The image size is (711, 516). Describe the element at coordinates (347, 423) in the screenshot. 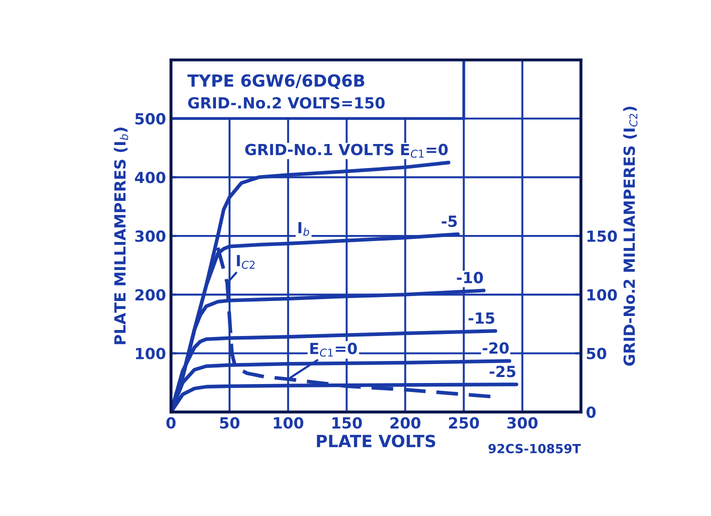

I see `x-tick-label: 150` at that location.